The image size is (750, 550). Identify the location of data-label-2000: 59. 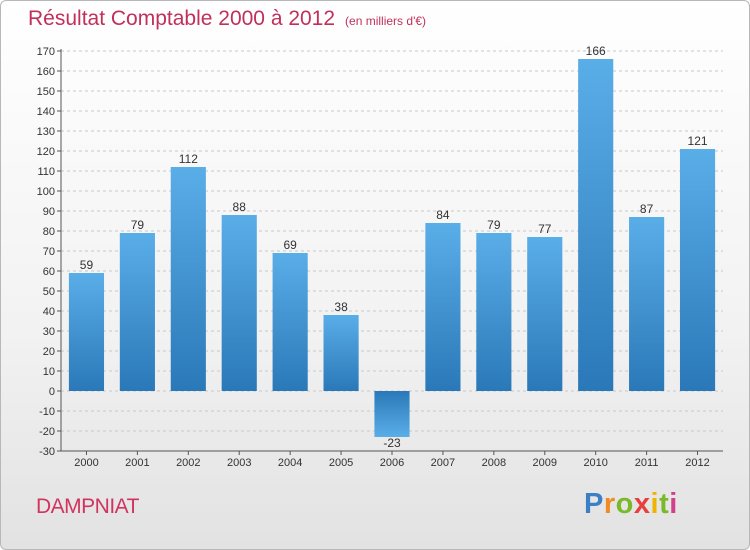
(87, 265).